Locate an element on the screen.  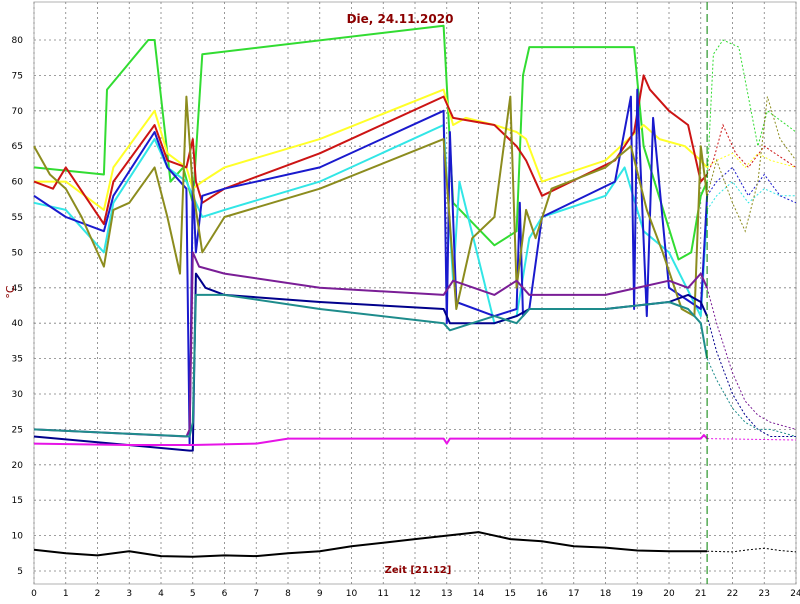
y-tick-label: 60 is located at coordinates (18, 183).